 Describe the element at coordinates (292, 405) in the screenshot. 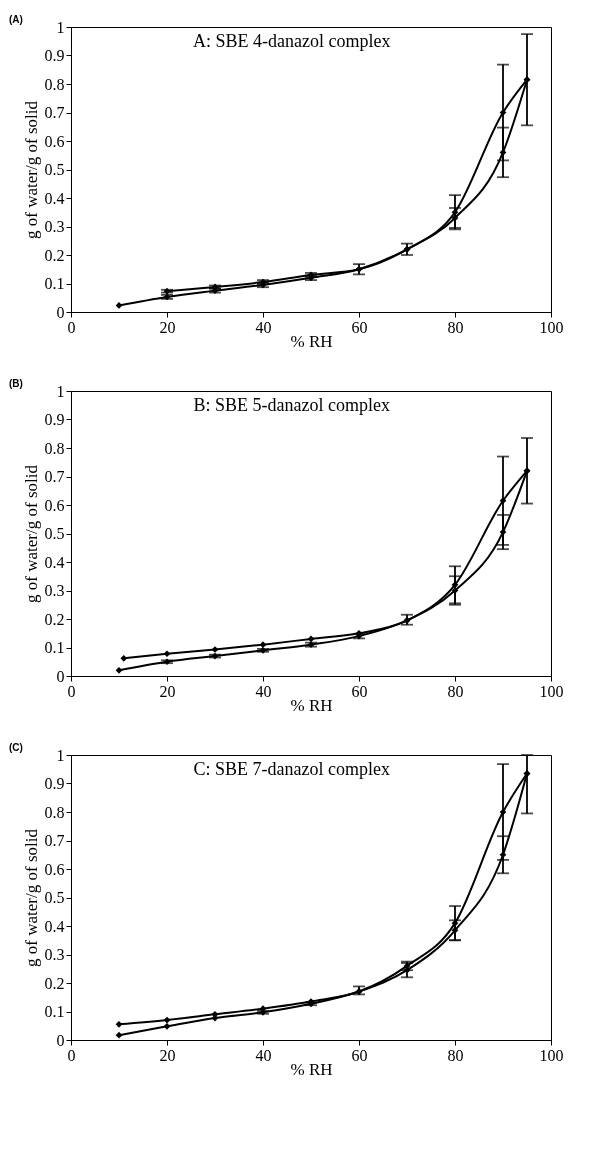

I see `chart-title: B: SBE 5-danazol complex` at that location.